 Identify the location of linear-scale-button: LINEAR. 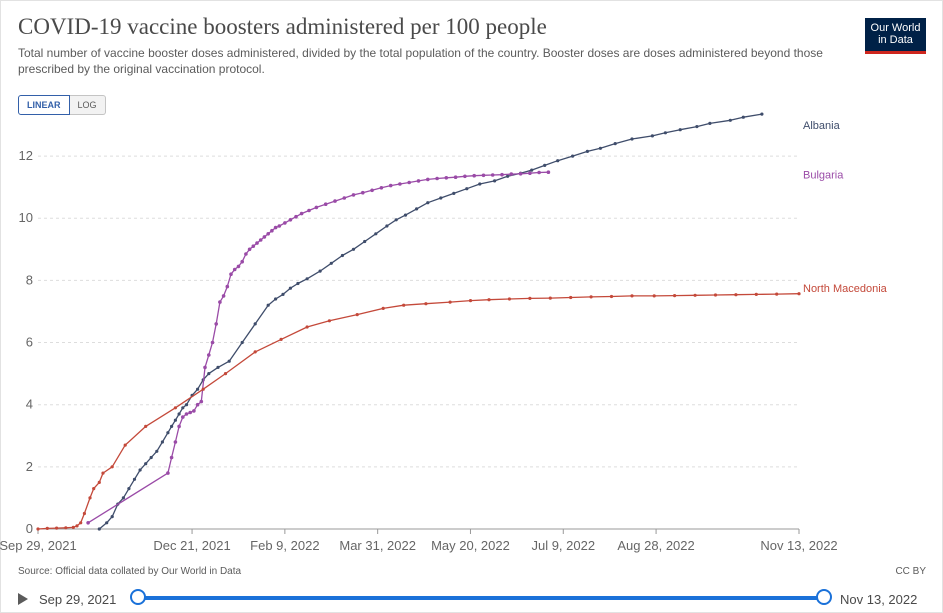
(44, 105).